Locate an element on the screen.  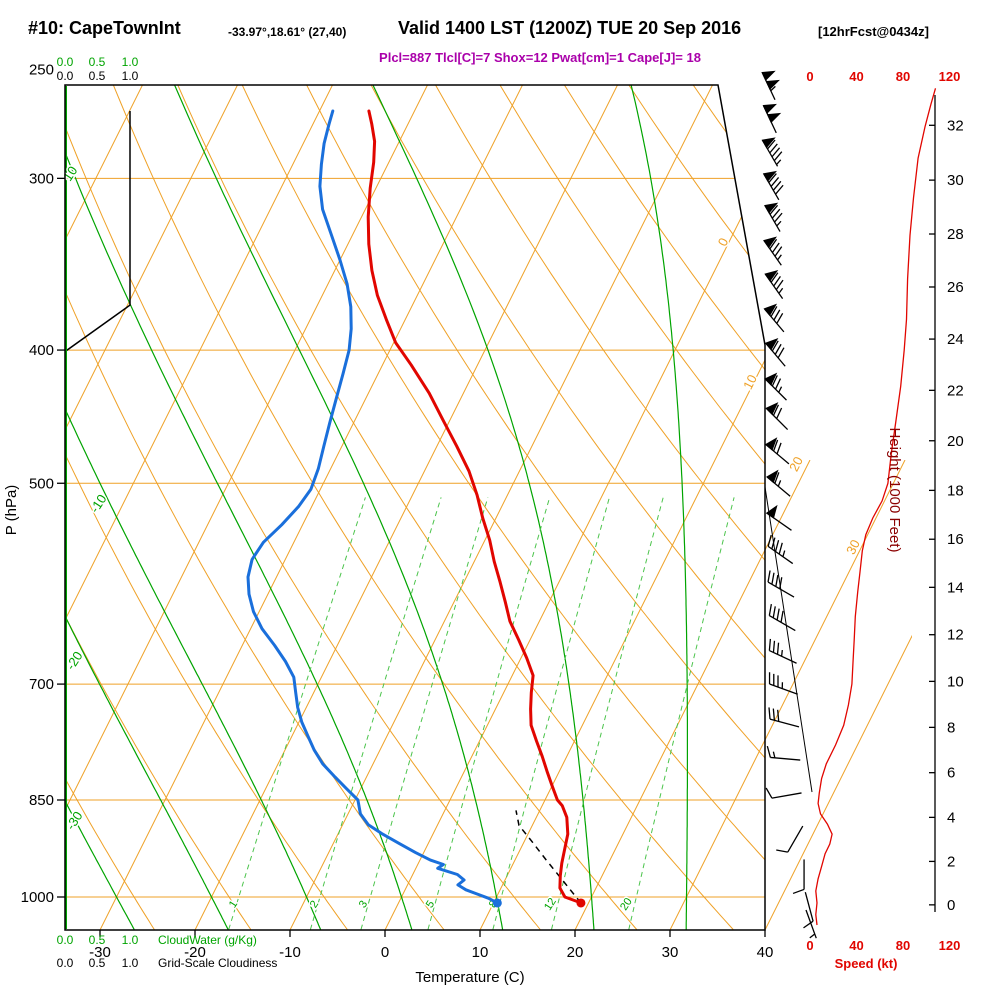
pressure-axis-title: P (hPa) is located at coordinates (11, 510).